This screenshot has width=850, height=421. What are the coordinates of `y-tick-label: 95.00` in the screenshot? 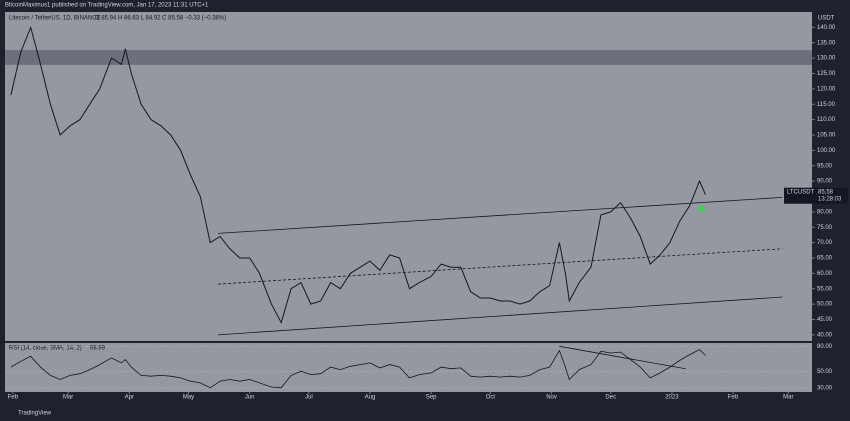 It's located at (825, 166).